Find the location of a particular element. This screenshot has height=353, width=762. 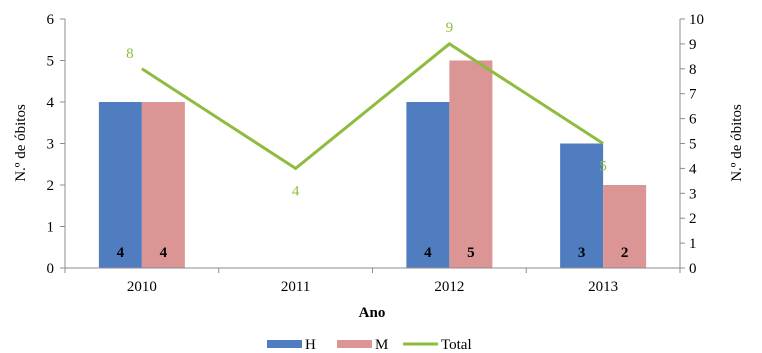

bar-label-h-2012: 4 is located at coordinates (428, 253).